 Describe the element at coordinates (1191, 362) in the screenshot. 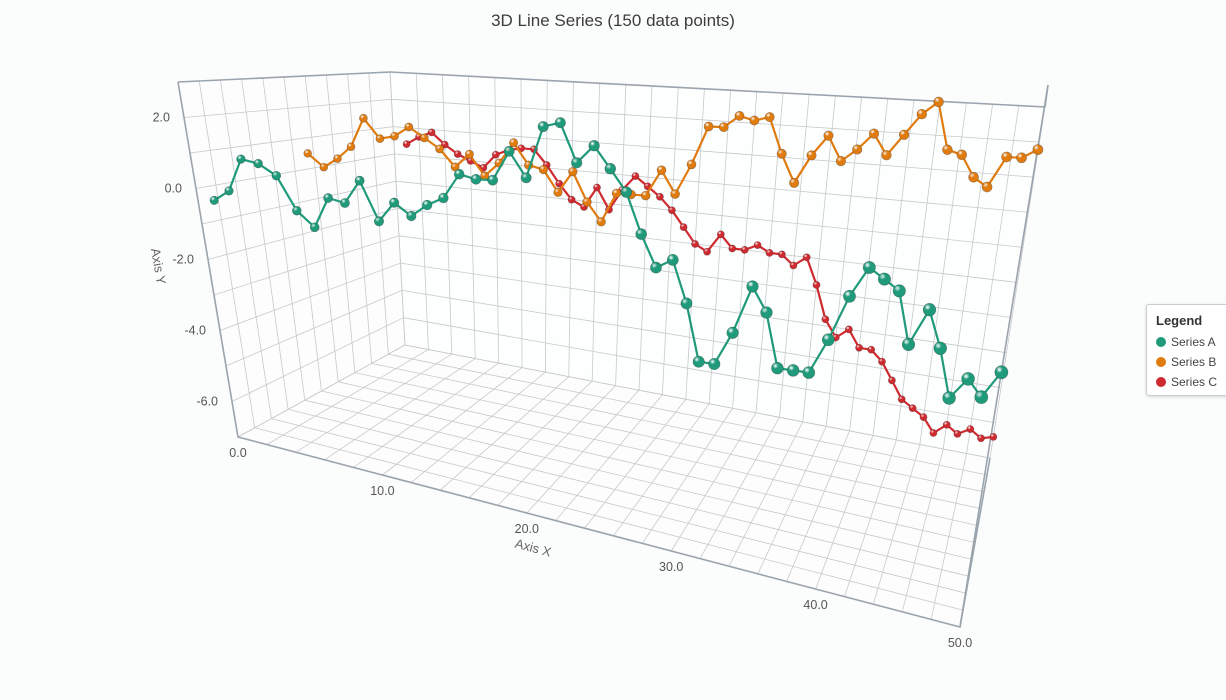

I see `legend-item-series-b: Series B` at that location.